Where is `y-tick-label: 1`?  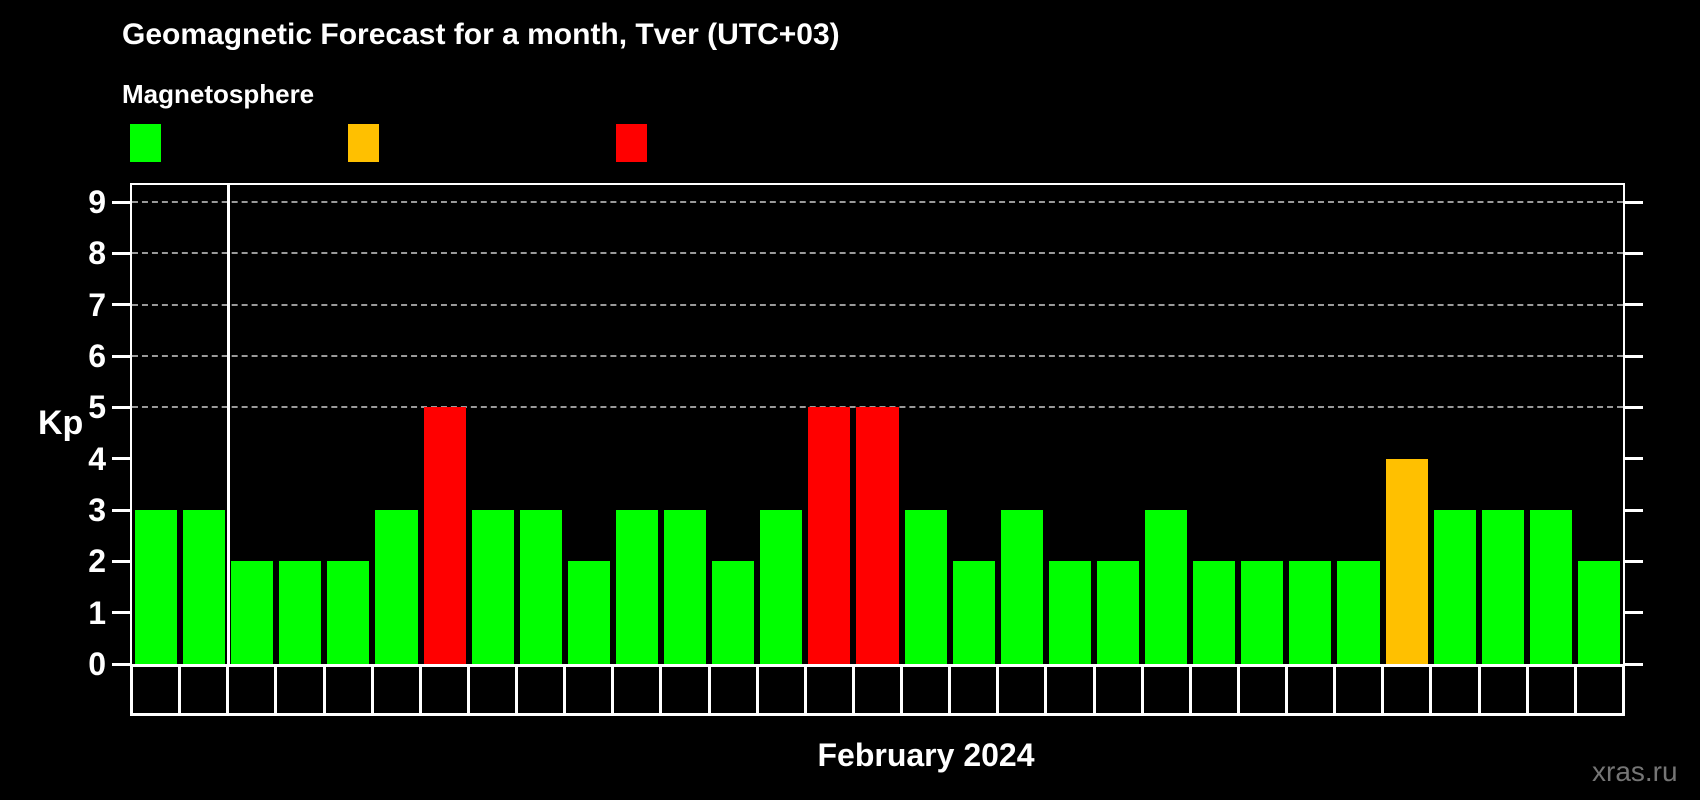 y-tick-label: 1 is located at coordinates (97, 612).